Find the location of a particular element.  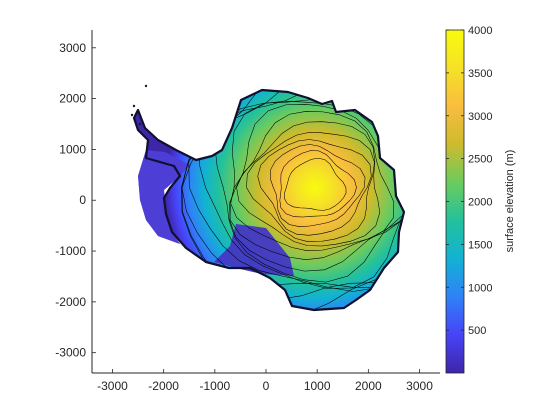

colorbar-tick-label: 2500 is located at coordinates (480, 160).